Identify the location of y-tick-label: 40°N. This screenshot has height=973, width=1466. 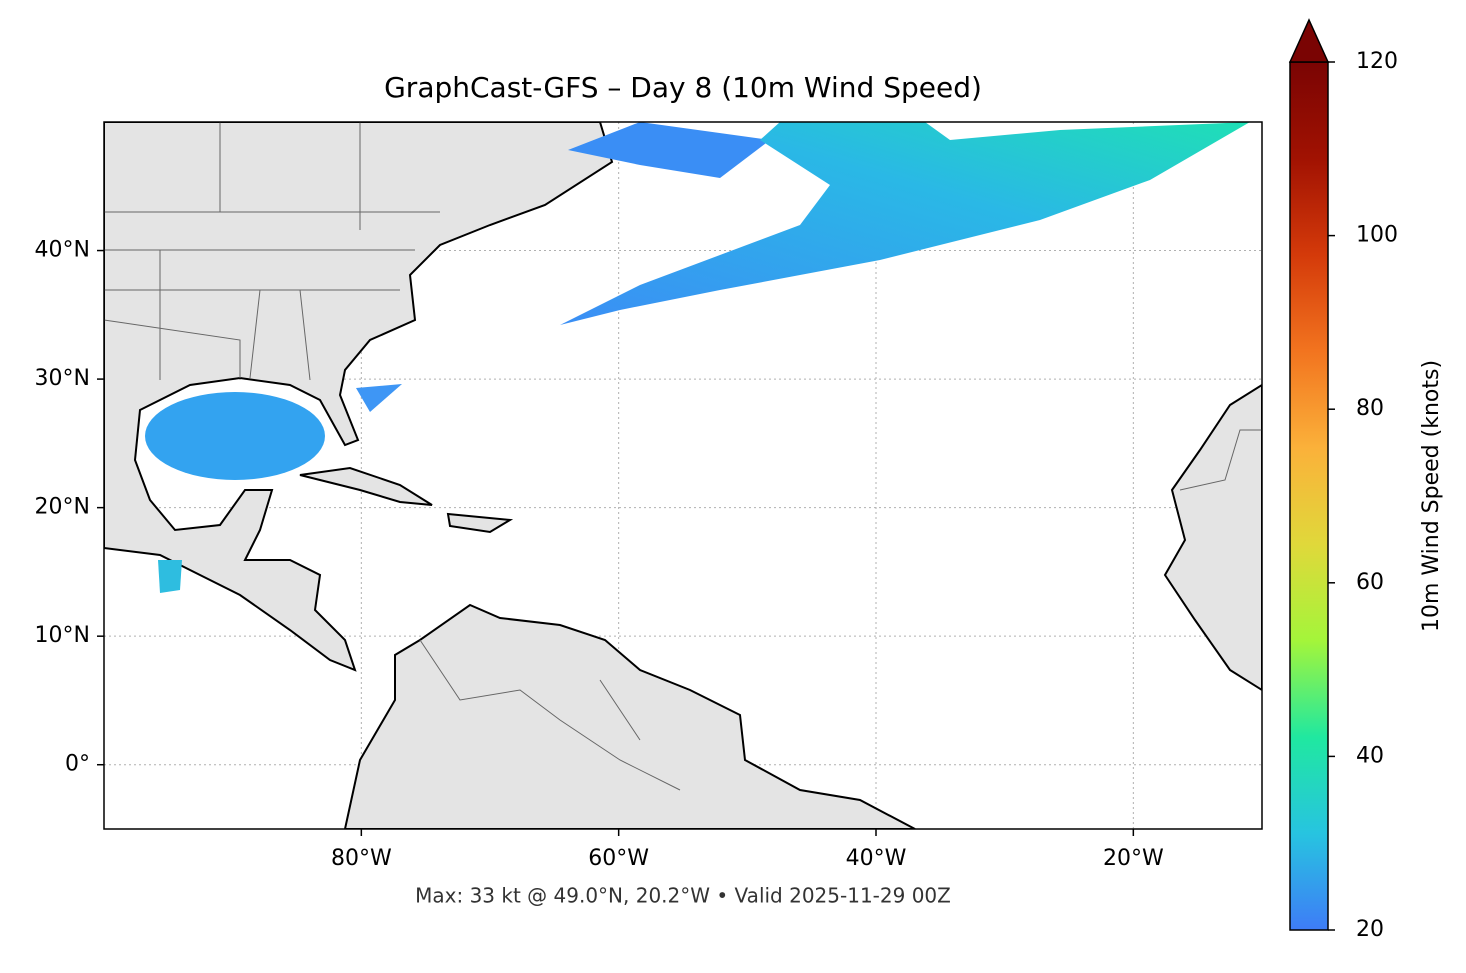
(62, 250).